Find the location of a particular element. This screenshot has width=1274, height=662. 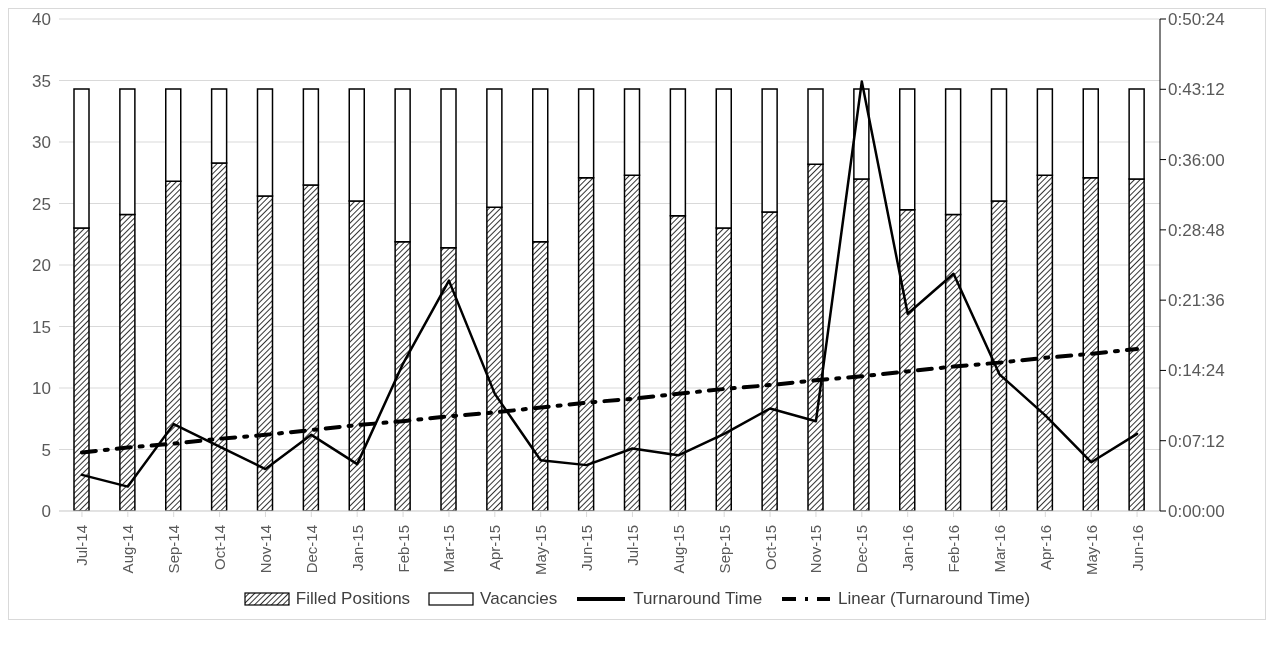

x-tick-label: Oct-15 is located at coordinates (770, 548).